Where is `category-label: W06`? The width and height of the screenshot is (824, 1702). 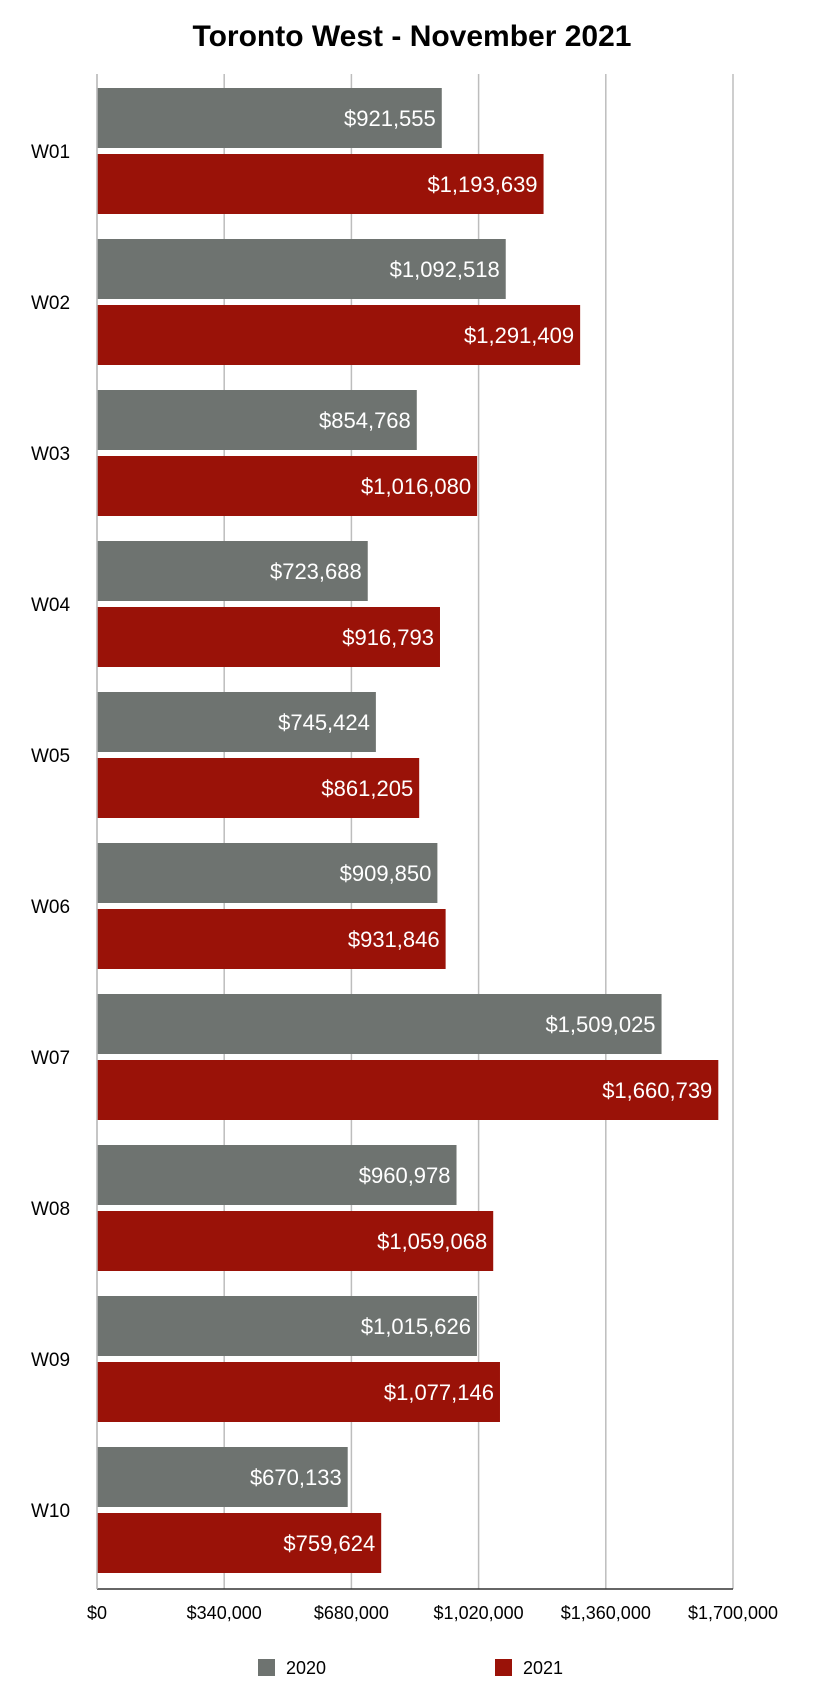
category-label: W06 is located at coordinates (50, 907).